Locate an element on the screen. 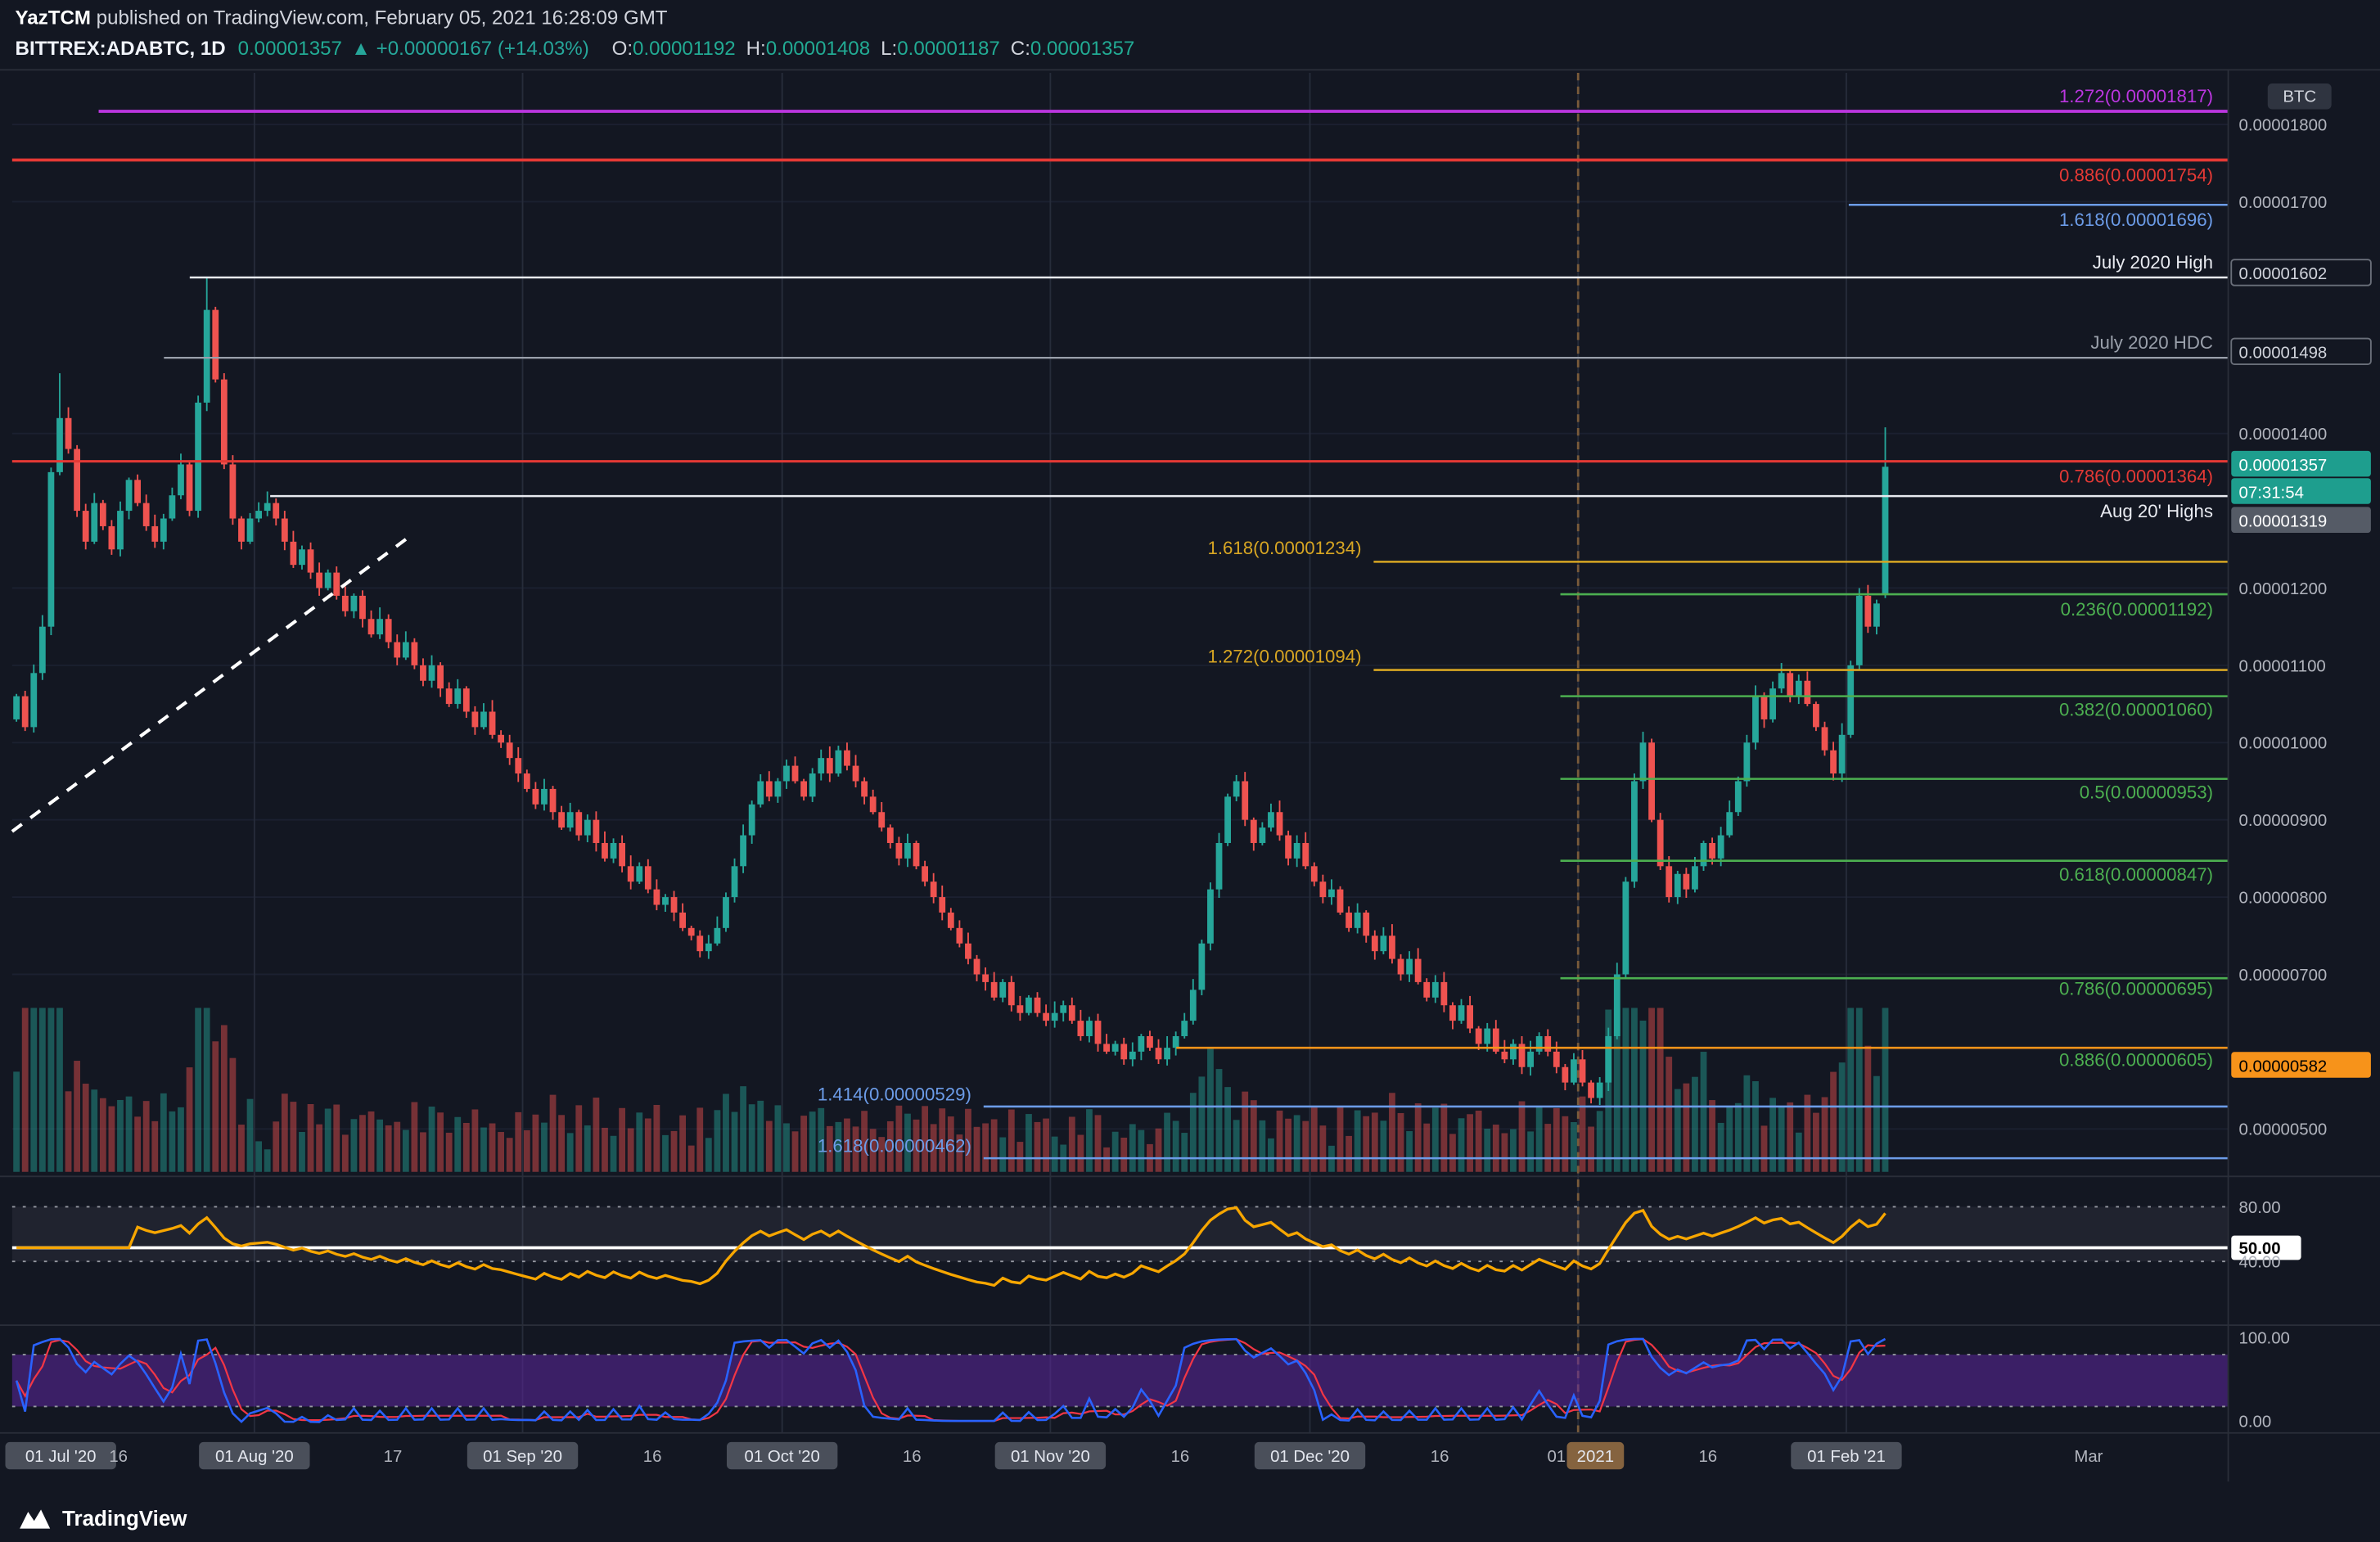 The image size is (2380, 1542). svg-text: 01 Sep '20 is located at coordinates (523, 1457).